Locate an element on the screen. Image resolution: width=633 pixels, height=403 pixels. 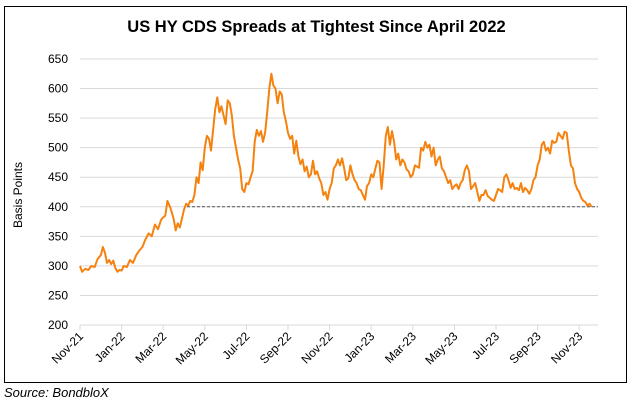
x-tick-label: May-23 is located at coordinates (441, 348).